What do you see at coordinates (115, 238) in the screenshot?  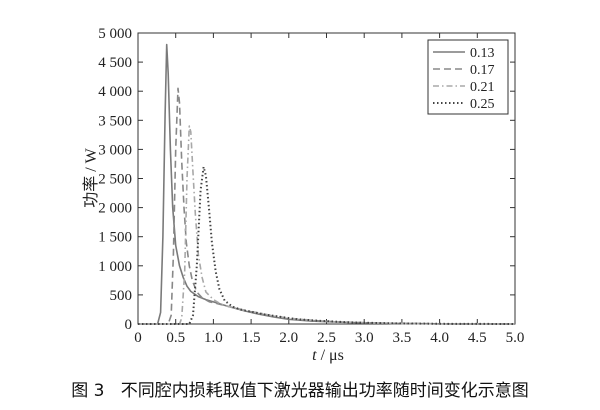 I see `y-tick-label: 1 500` at bounding box center [115, 238].